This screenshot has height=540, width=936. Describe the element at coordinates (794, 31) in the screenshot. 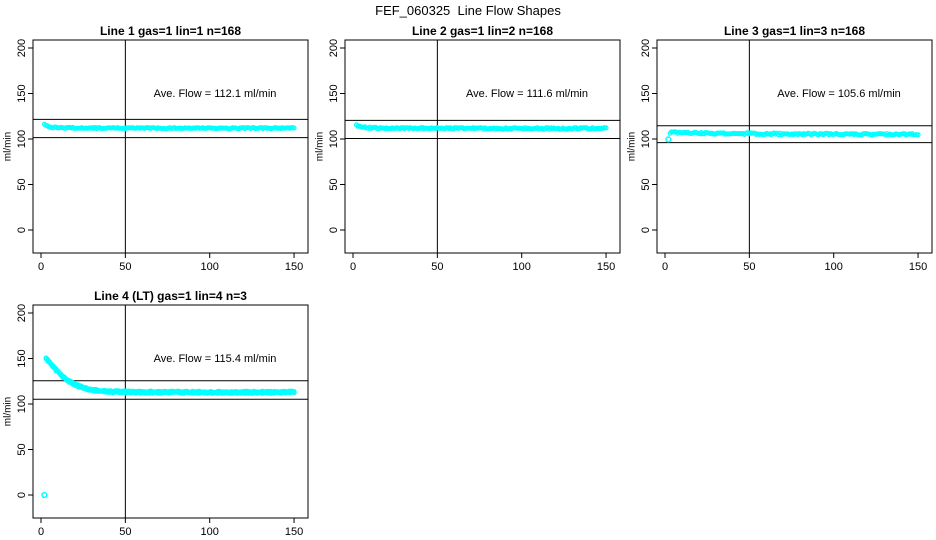

I see `panel-title: Line 3 gas=1 lin=3 n=168` at that location.